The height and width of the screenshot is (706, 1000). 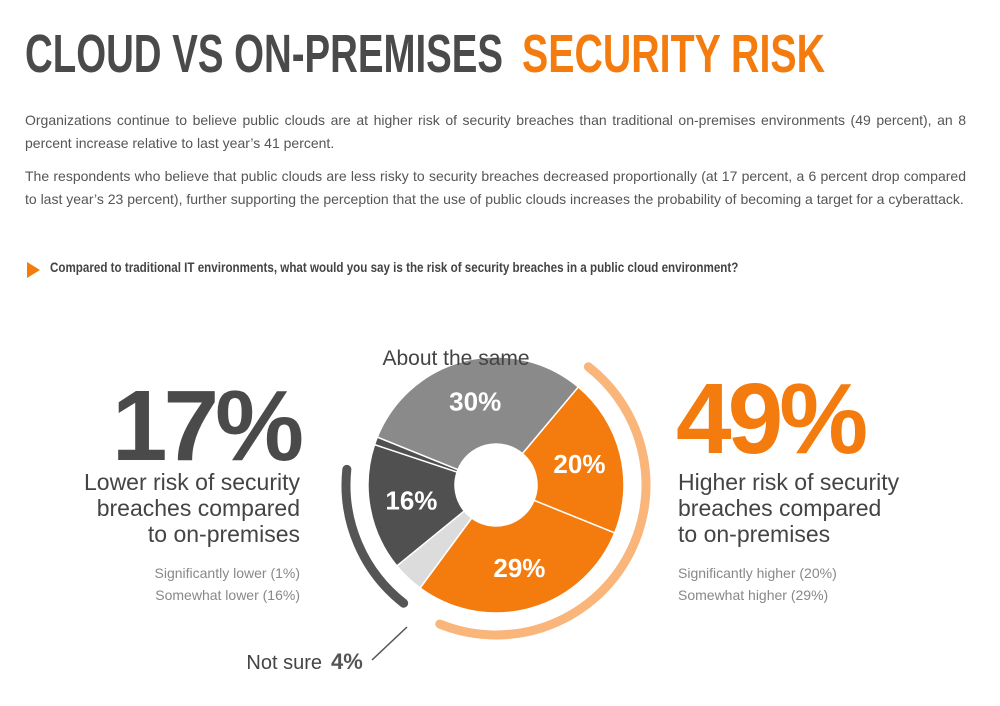 What do you see at coordinates (475, 402) in the screenshot?
I see `slice-label: 30%` at bounding box center [475, 402].